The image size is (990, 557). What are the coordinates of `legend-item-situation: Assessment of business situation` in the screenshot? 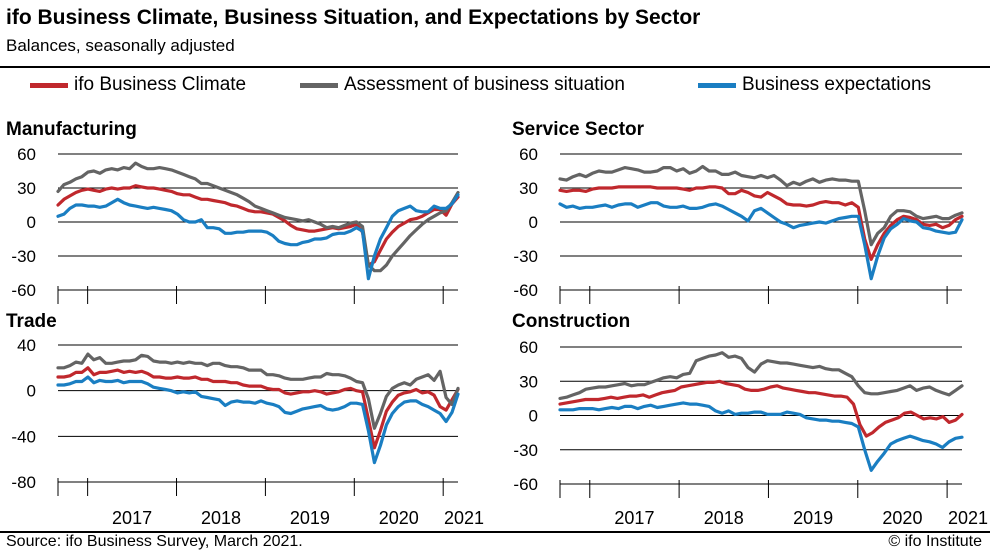 It's located at (462, 85).